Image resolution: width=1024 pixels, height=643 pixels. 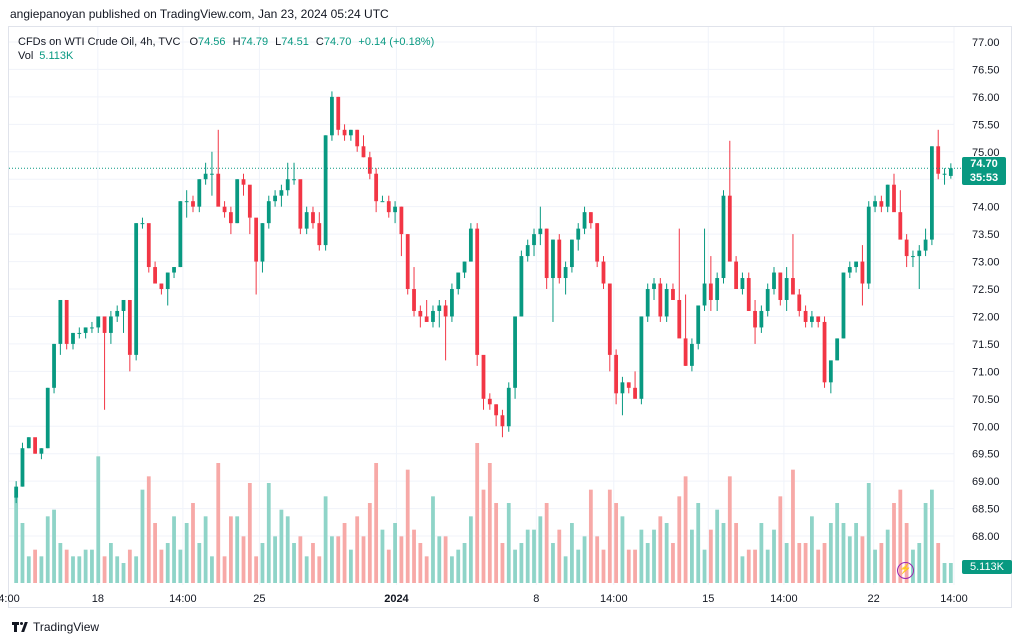 I want to click on y-tick-label: 73.50, so click(x=986, y=235).